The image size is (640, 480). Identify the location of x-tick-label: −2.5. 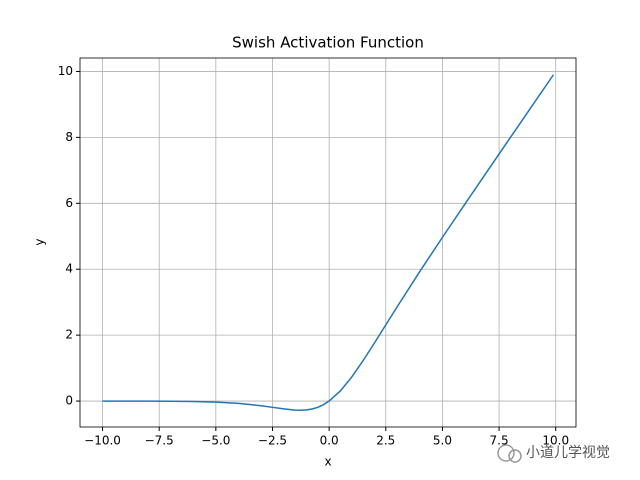
(272, 441).